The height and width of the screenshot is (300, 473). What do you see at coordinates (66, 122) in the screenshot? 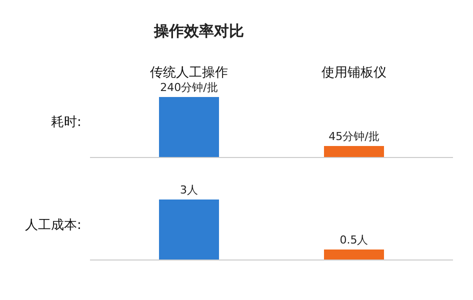
I see `y-axis-title: 耗时:` at bounding box center [66, 122].